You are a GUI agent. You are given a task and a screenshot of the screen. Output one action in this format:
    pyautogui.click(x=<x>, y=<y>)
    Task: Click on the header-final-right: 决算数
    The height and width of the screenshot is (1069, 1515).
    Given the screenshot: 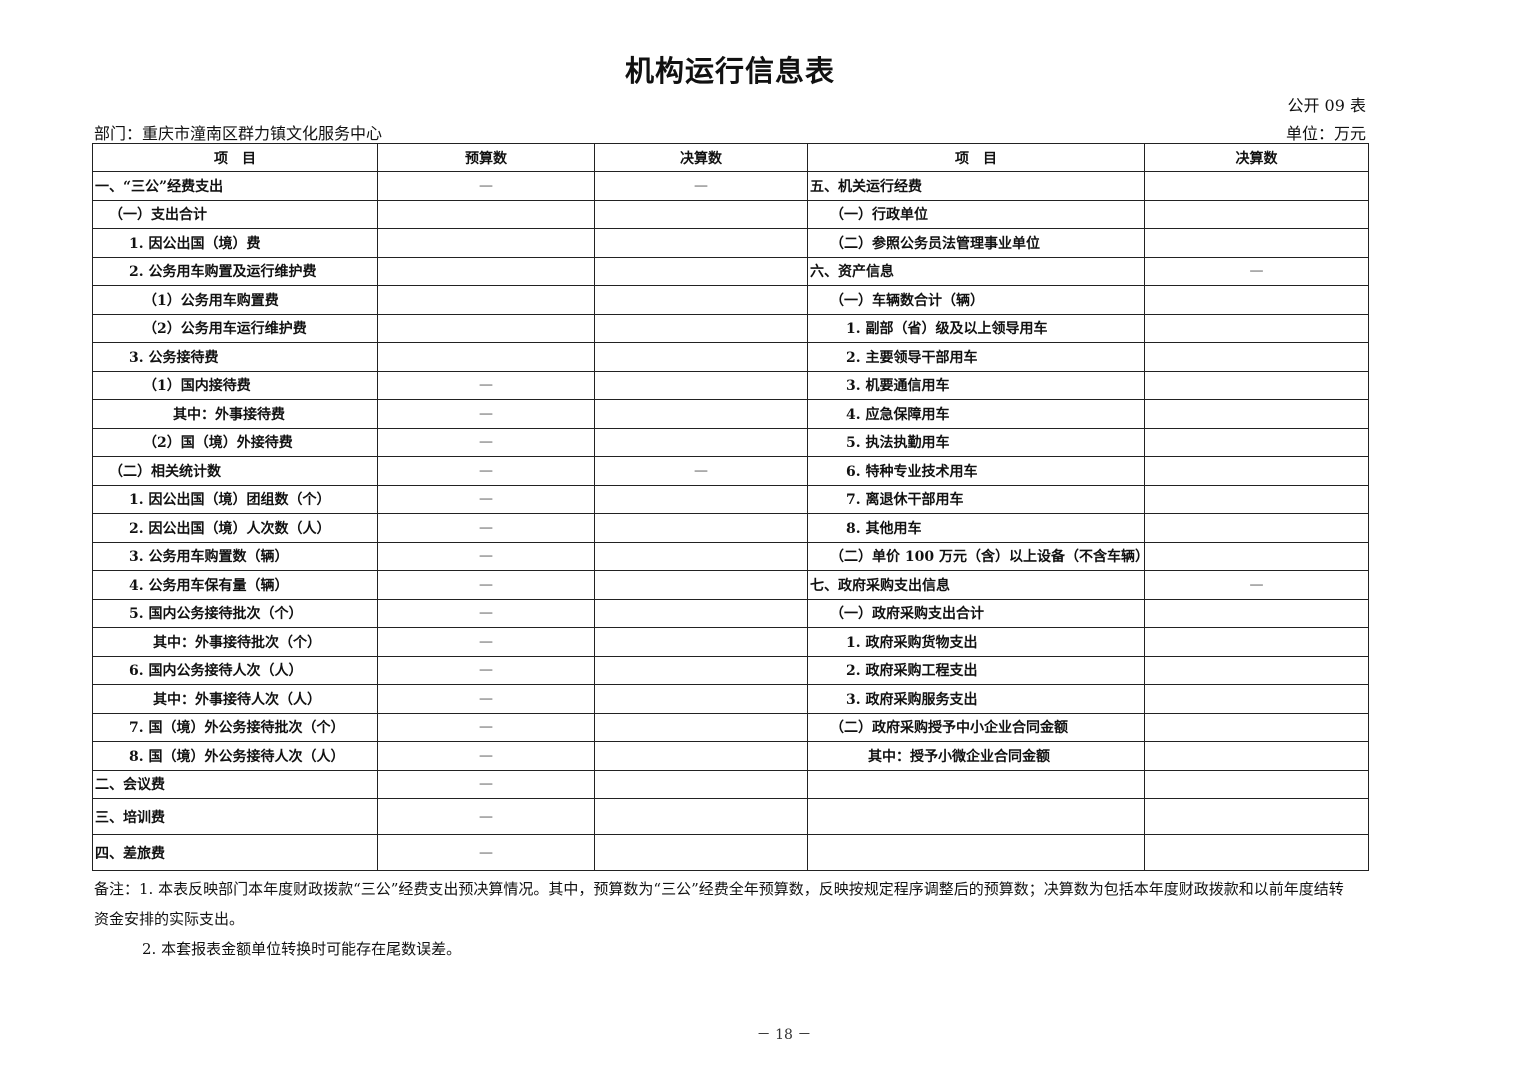 What is the action you would take?
    pyautogui.click(x=1256, y=157)
    